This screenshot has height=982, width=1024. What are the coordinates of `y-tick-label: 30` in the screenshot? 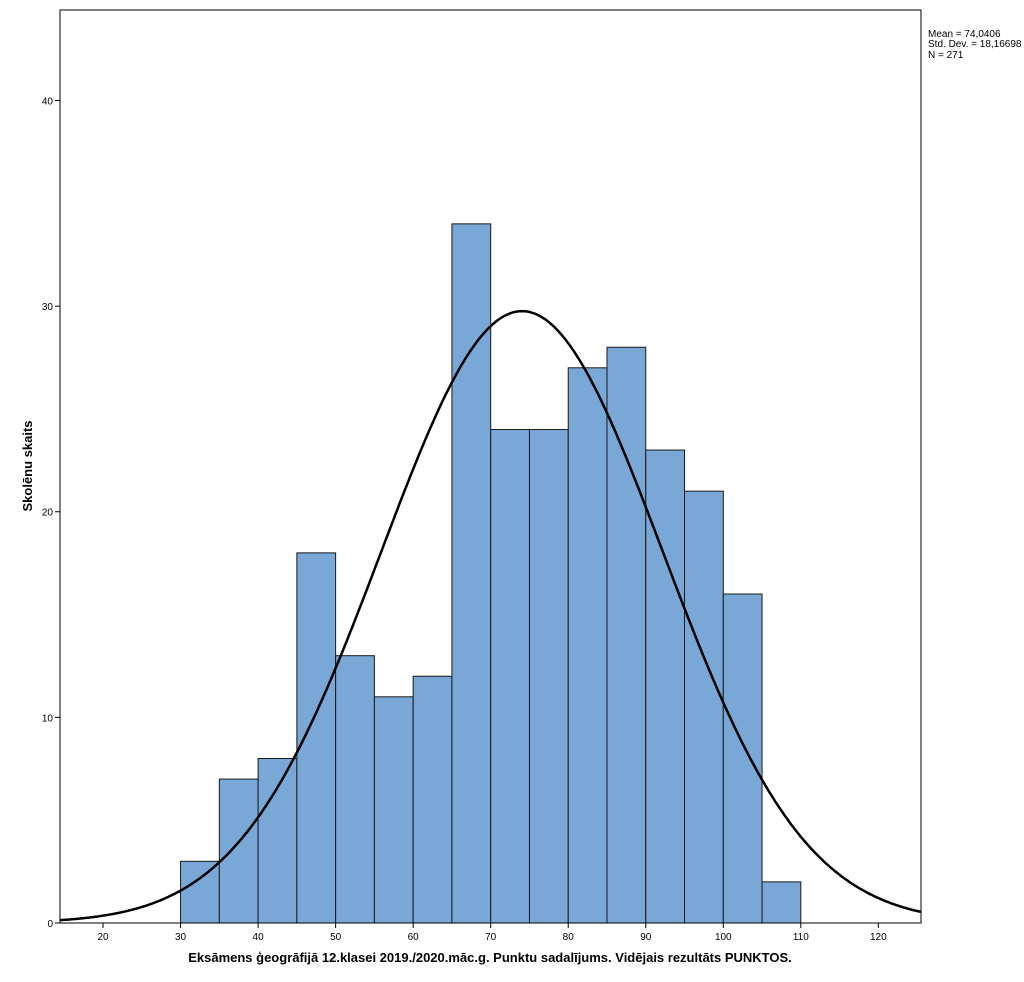 It's located at (48, 307).